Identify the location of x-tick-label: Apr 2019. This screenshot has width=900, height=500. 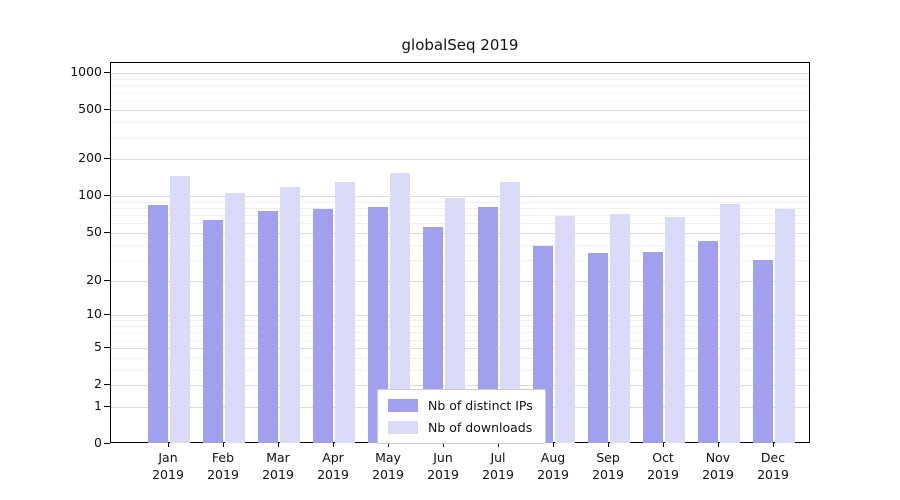
(333, 467).